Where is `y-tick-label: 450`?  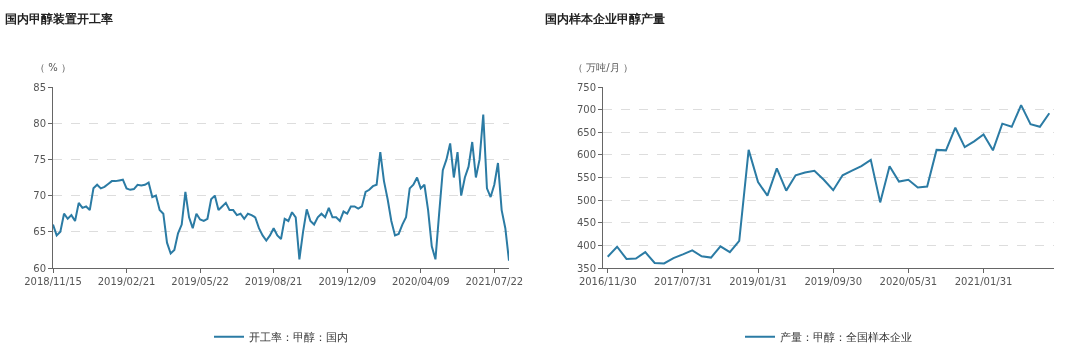 y-tick-label: 450 is located at coordinates (586, 223).